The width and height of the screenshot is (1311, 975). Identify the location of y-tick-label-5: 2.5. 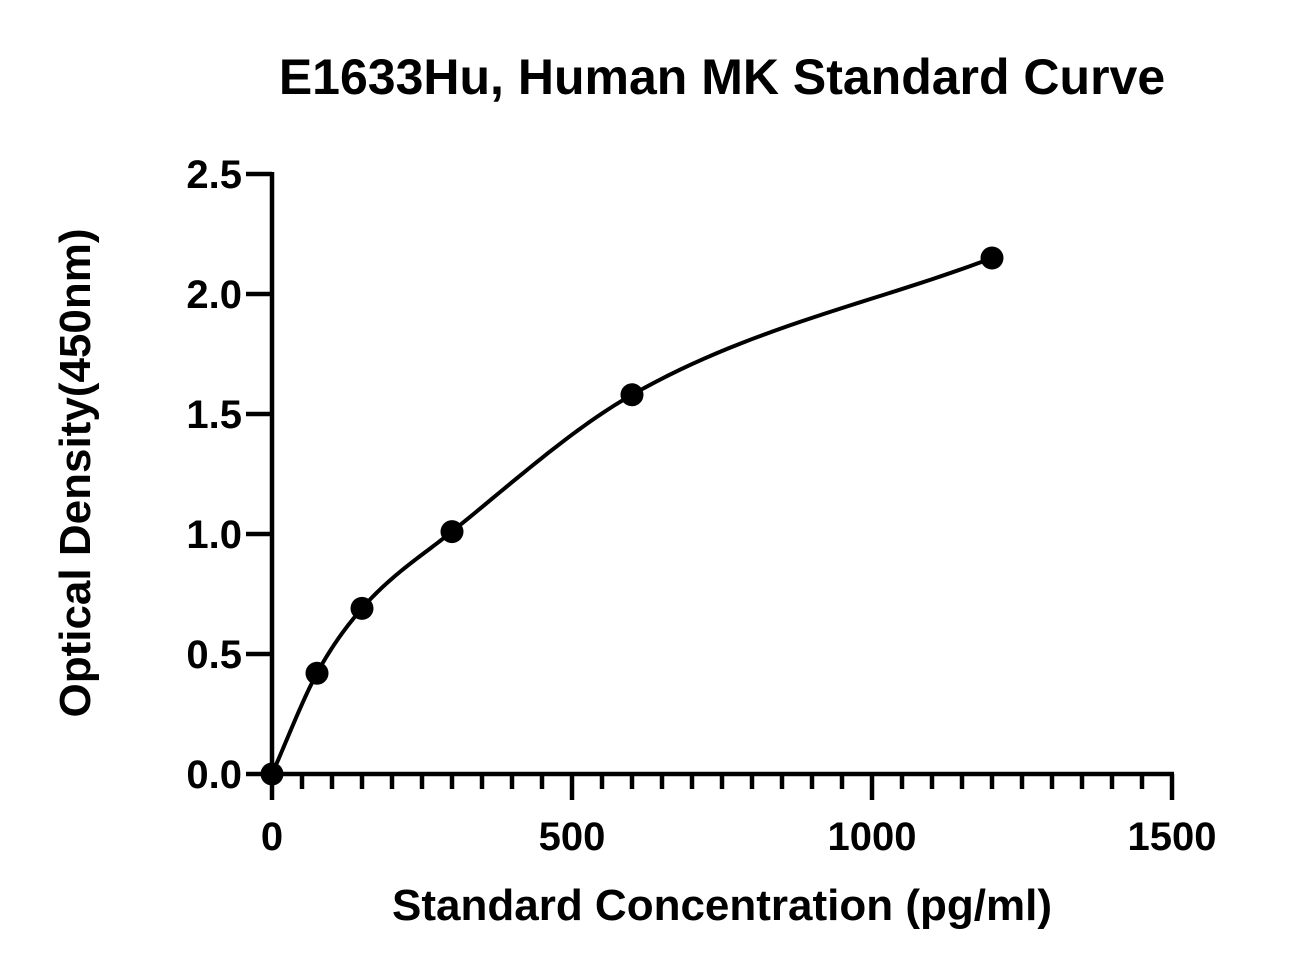
(214, 175).